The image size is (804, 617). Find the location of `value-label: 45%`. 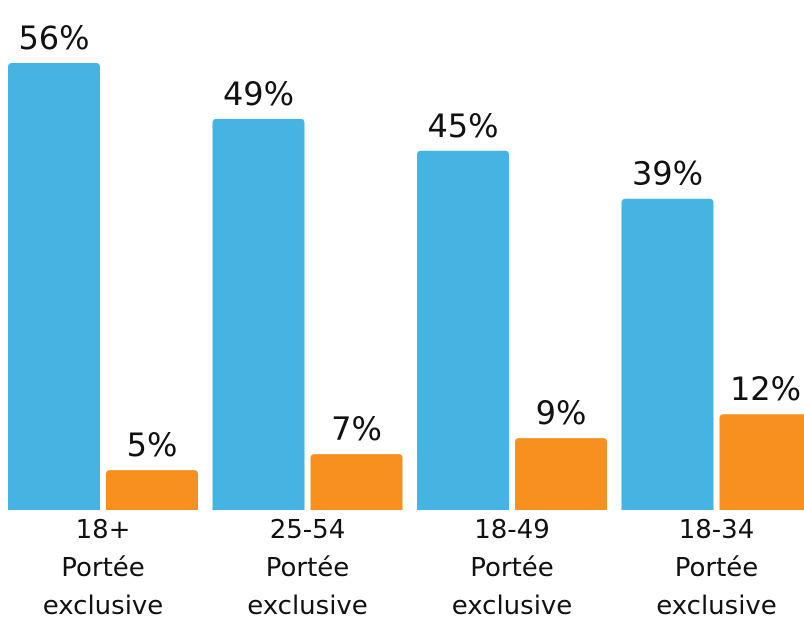

value-label: 45% is located at coordinates (462, 126).